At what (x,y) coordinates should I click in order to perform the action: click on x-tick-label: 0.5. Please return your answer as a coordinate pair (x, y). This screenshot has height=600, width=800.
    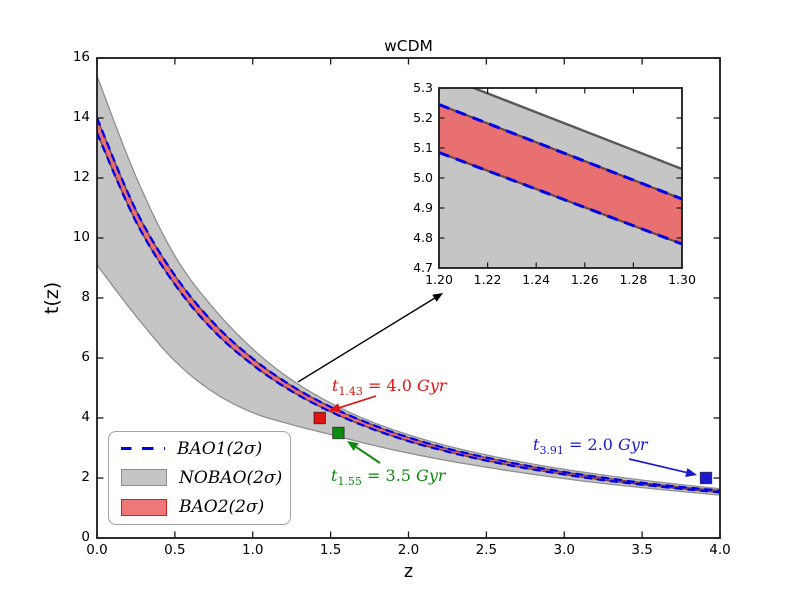
    Looking at the image, I should click on (175, 550).